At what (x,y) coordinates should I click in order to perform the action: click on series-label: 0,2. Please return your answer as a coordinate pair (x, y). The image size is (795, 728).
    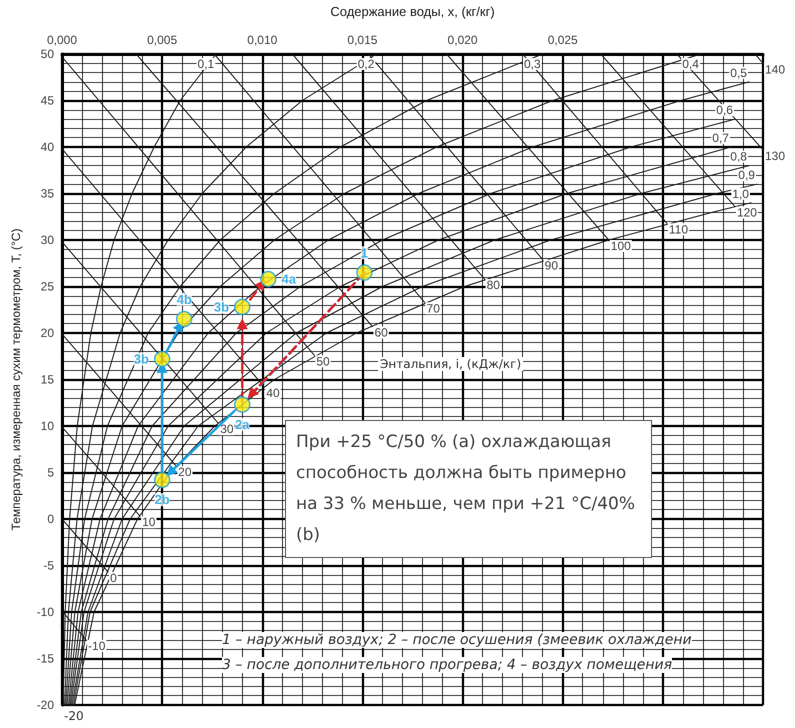
    Looking at the image, I should click on (366, 64).